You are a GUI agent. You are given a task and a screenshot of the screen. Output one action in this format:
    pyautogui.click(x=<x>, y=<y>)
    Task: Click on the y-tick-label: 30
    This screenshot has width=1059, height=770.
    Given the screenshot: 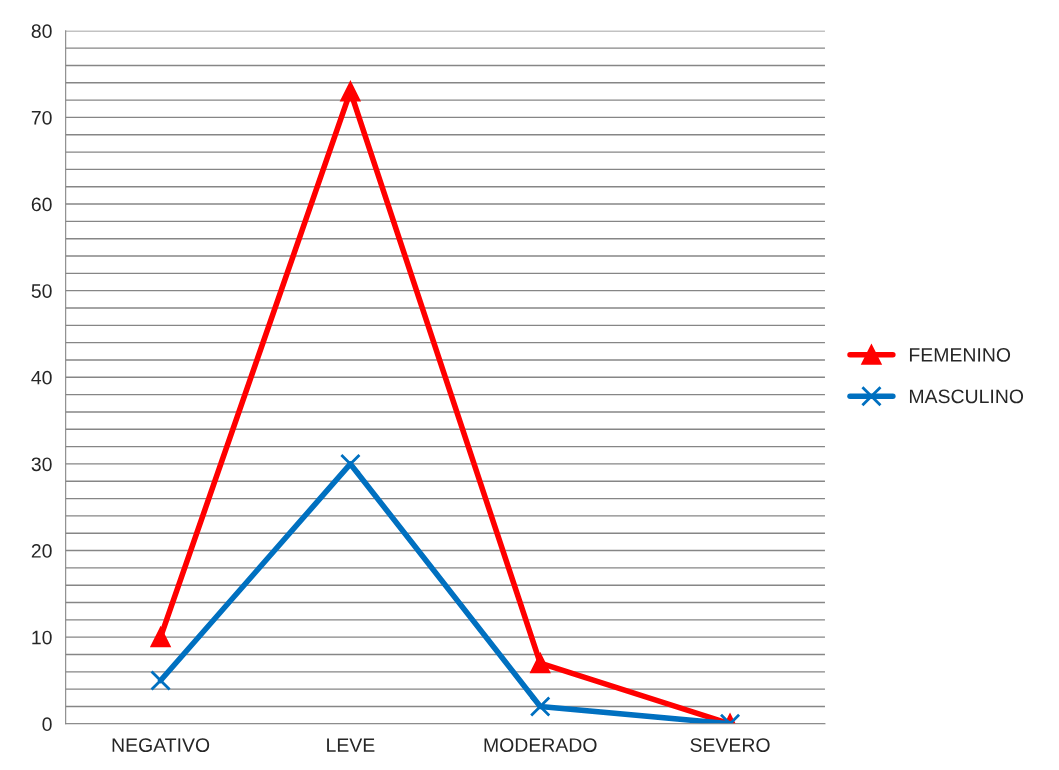 What is the action you would take?
    pyautogui.click(x=41, y=464)
    